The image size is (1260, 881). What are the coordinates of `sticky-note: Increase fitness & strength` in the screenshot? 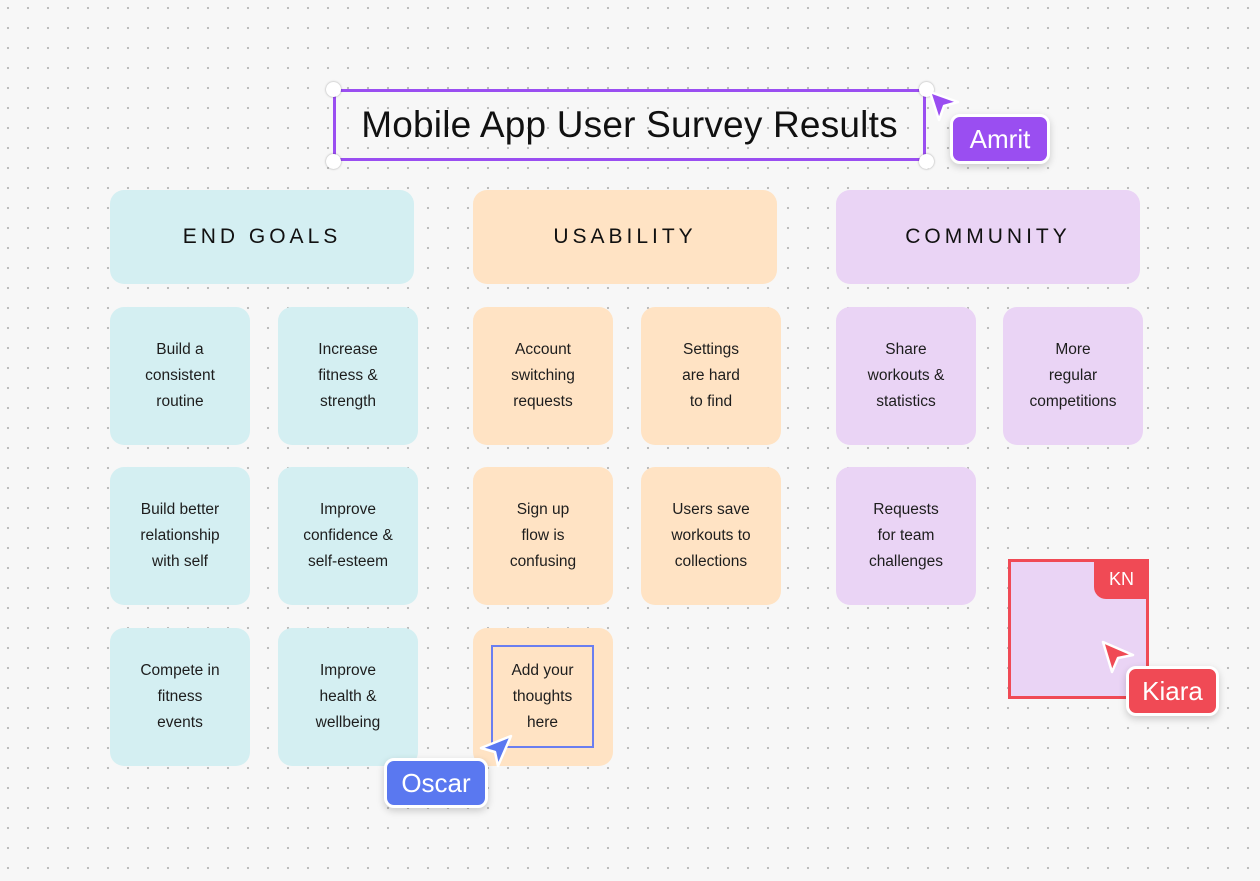 It's located at (348, 376).